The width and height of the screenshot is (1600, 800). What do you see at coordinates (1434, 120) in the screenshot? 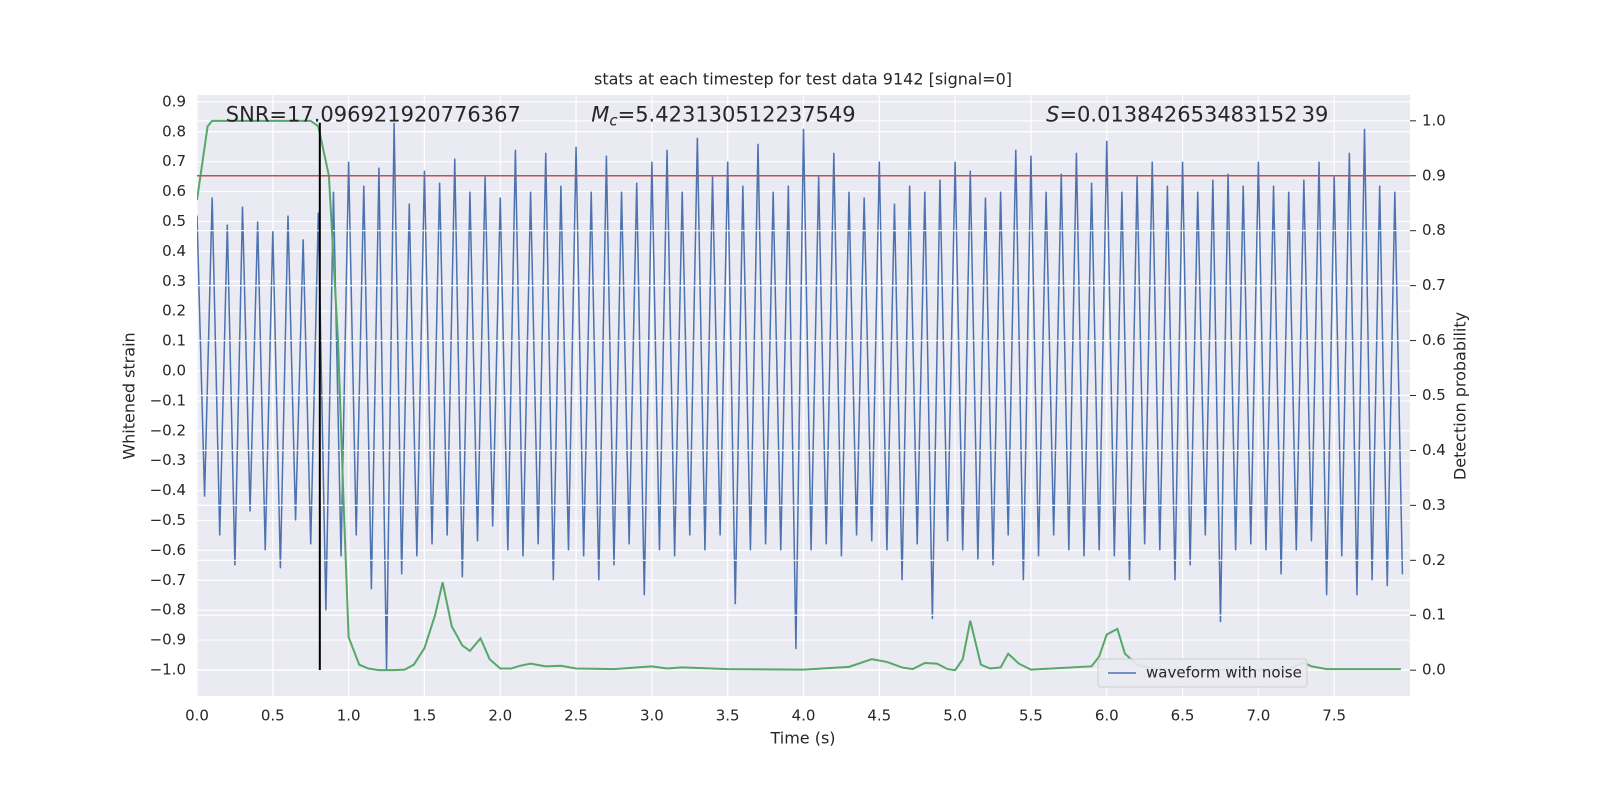
I see `y2-tick-label: 1.0` at bounding box center [1434, 120].